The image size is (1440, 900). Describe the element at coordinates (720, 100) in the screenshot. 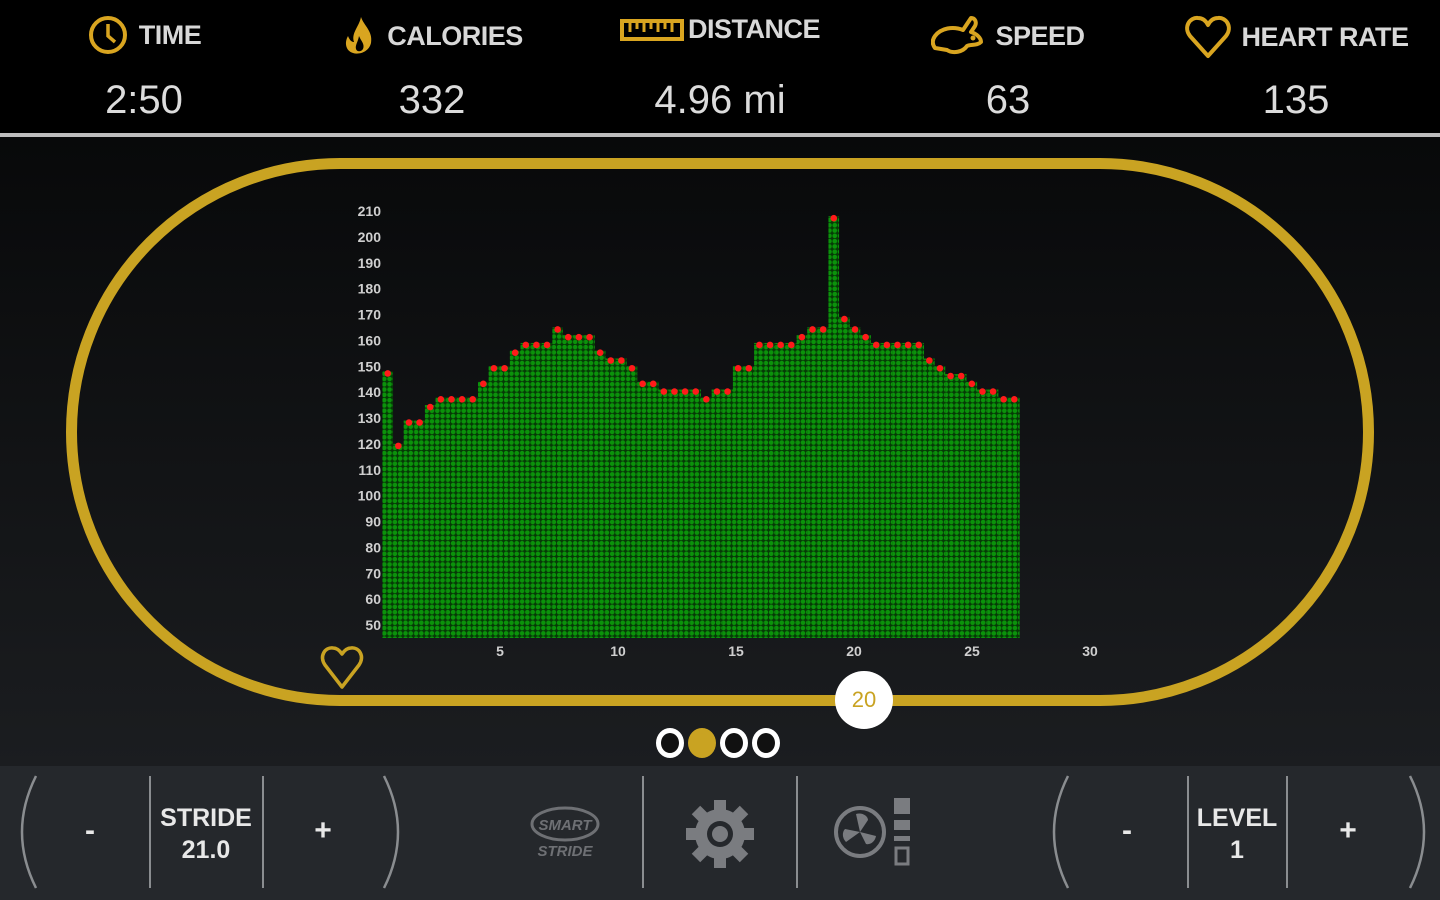

I see `stat-value: 4.96 mi` at that location.